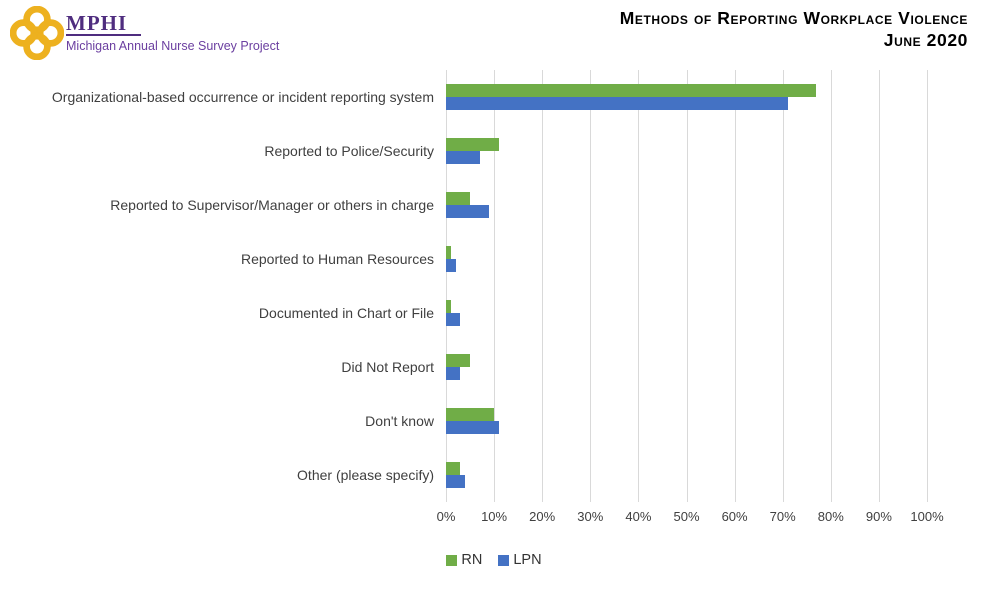 This screenshot has width=988, height=599. Describe the element at coordinates (793, 18) in the screenshot. I see `title-line-1: Methods of Reporting Workplace Violence` at that location.